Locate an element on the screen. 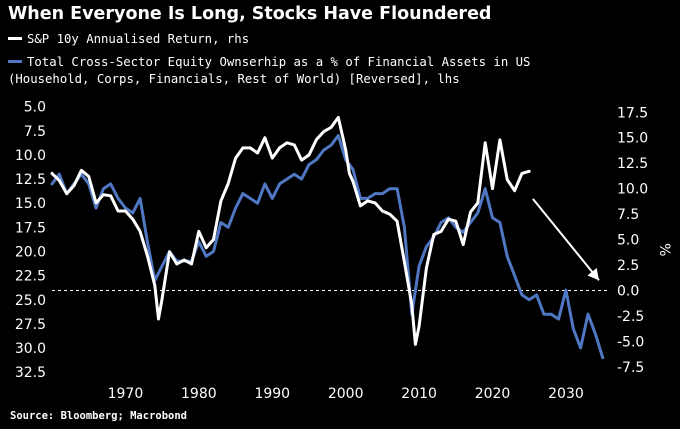 Image resolution: width=680 pixels, height=429 pixels. right-axis-tick-label: 2.5 is located at coordinates (628, 266).